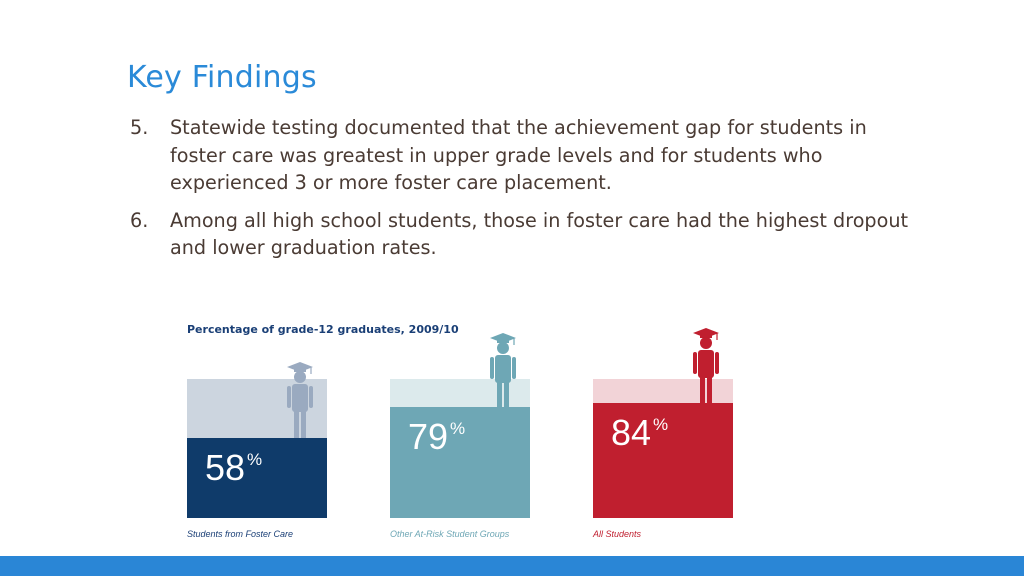 This screenshot has height=576, width=1024. I want to click on bar-other-at-risk-student-groups, so click(460, 462).